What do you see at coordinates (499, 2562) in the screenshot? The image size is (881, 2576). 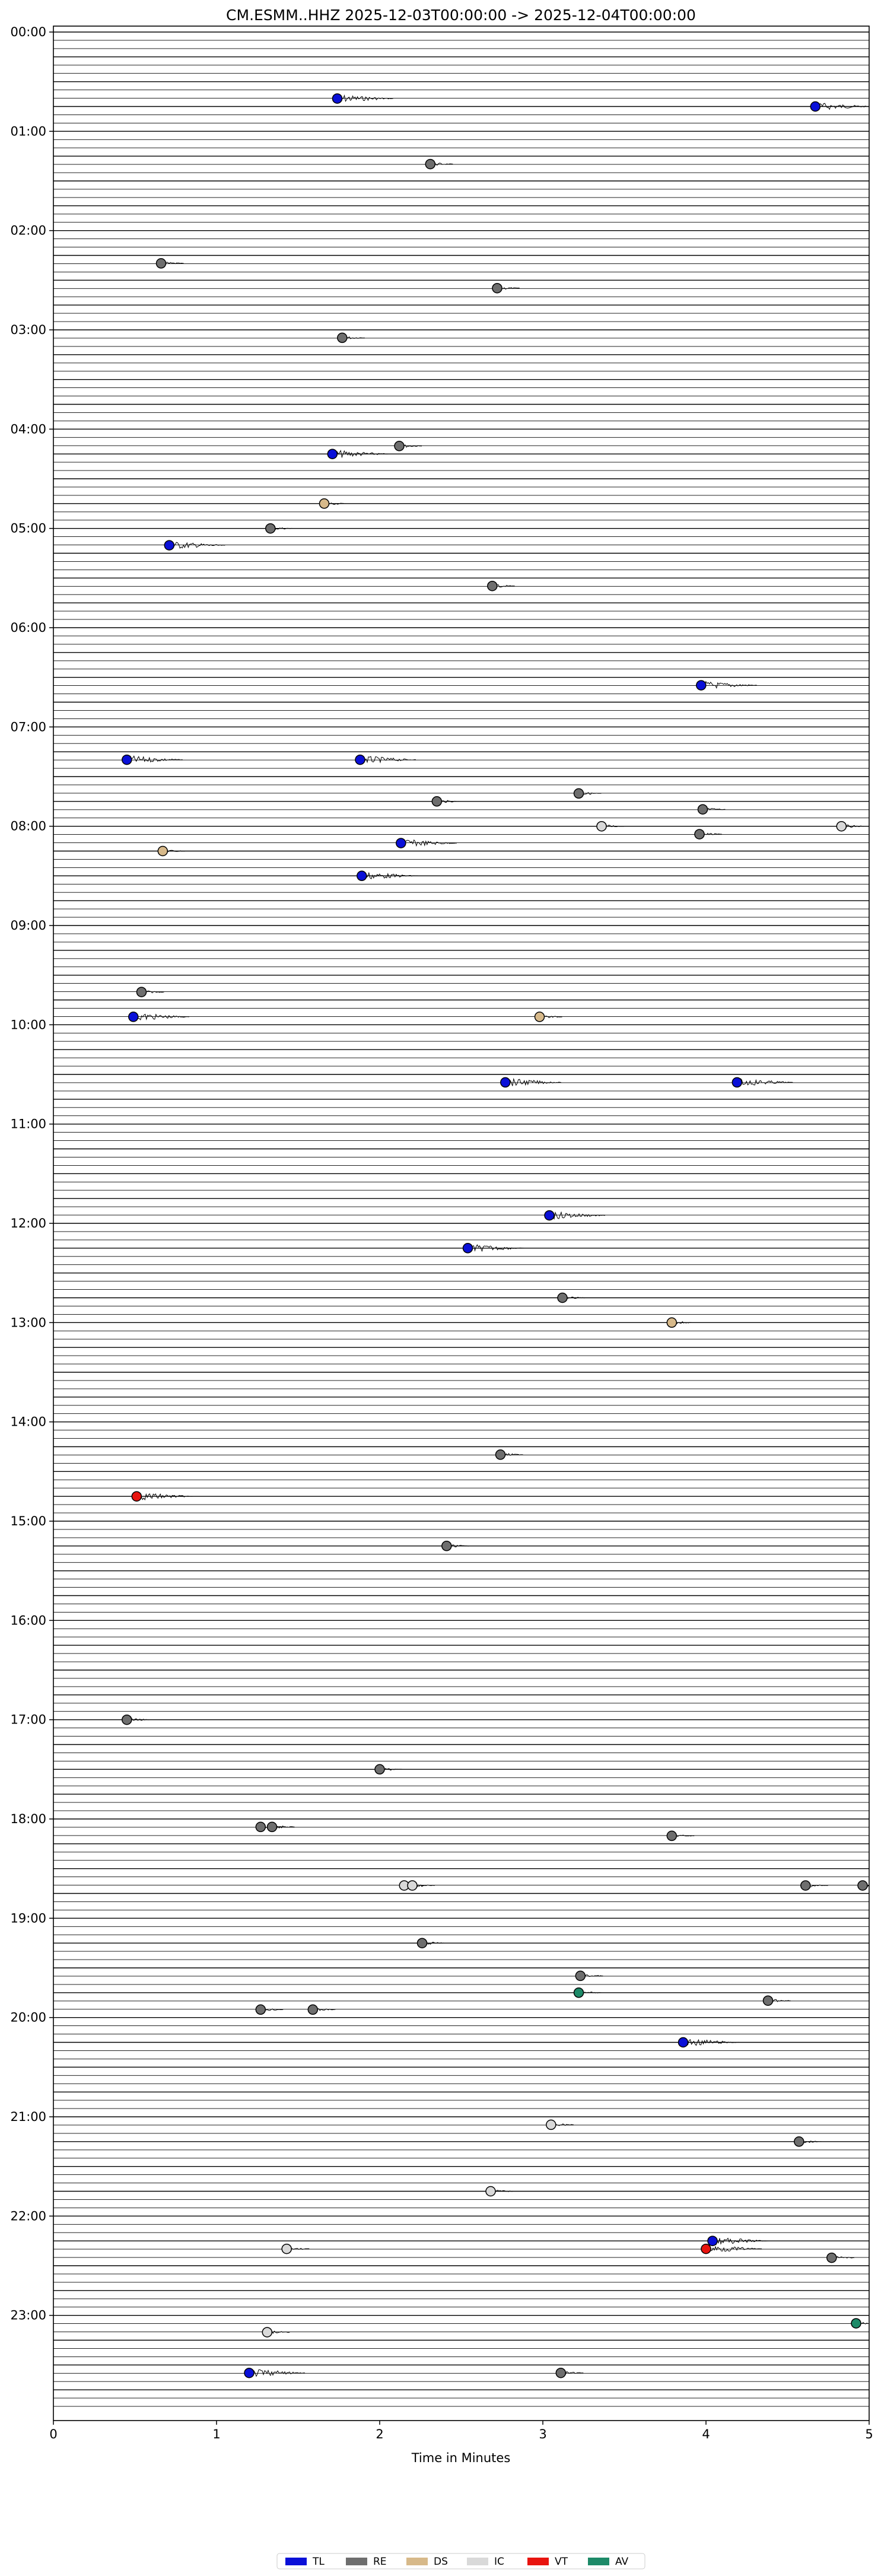 I see `legend-label-ic: IC` at bounding box center [499, 2562].